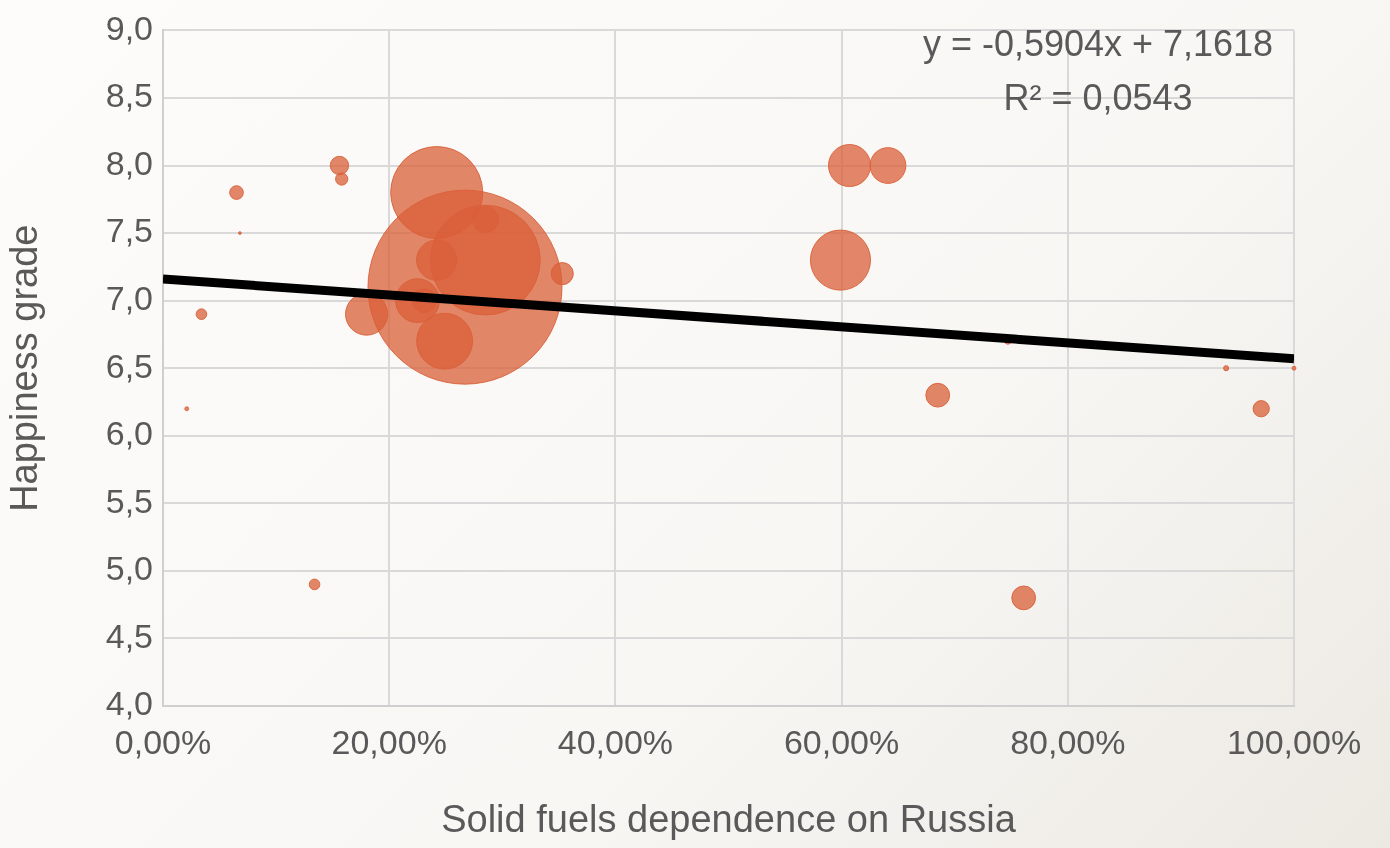 Image resolution: width=1390 pixels, height=848 pixels. I want to click on x-tick-label: 60,00%, so click(841, 741).